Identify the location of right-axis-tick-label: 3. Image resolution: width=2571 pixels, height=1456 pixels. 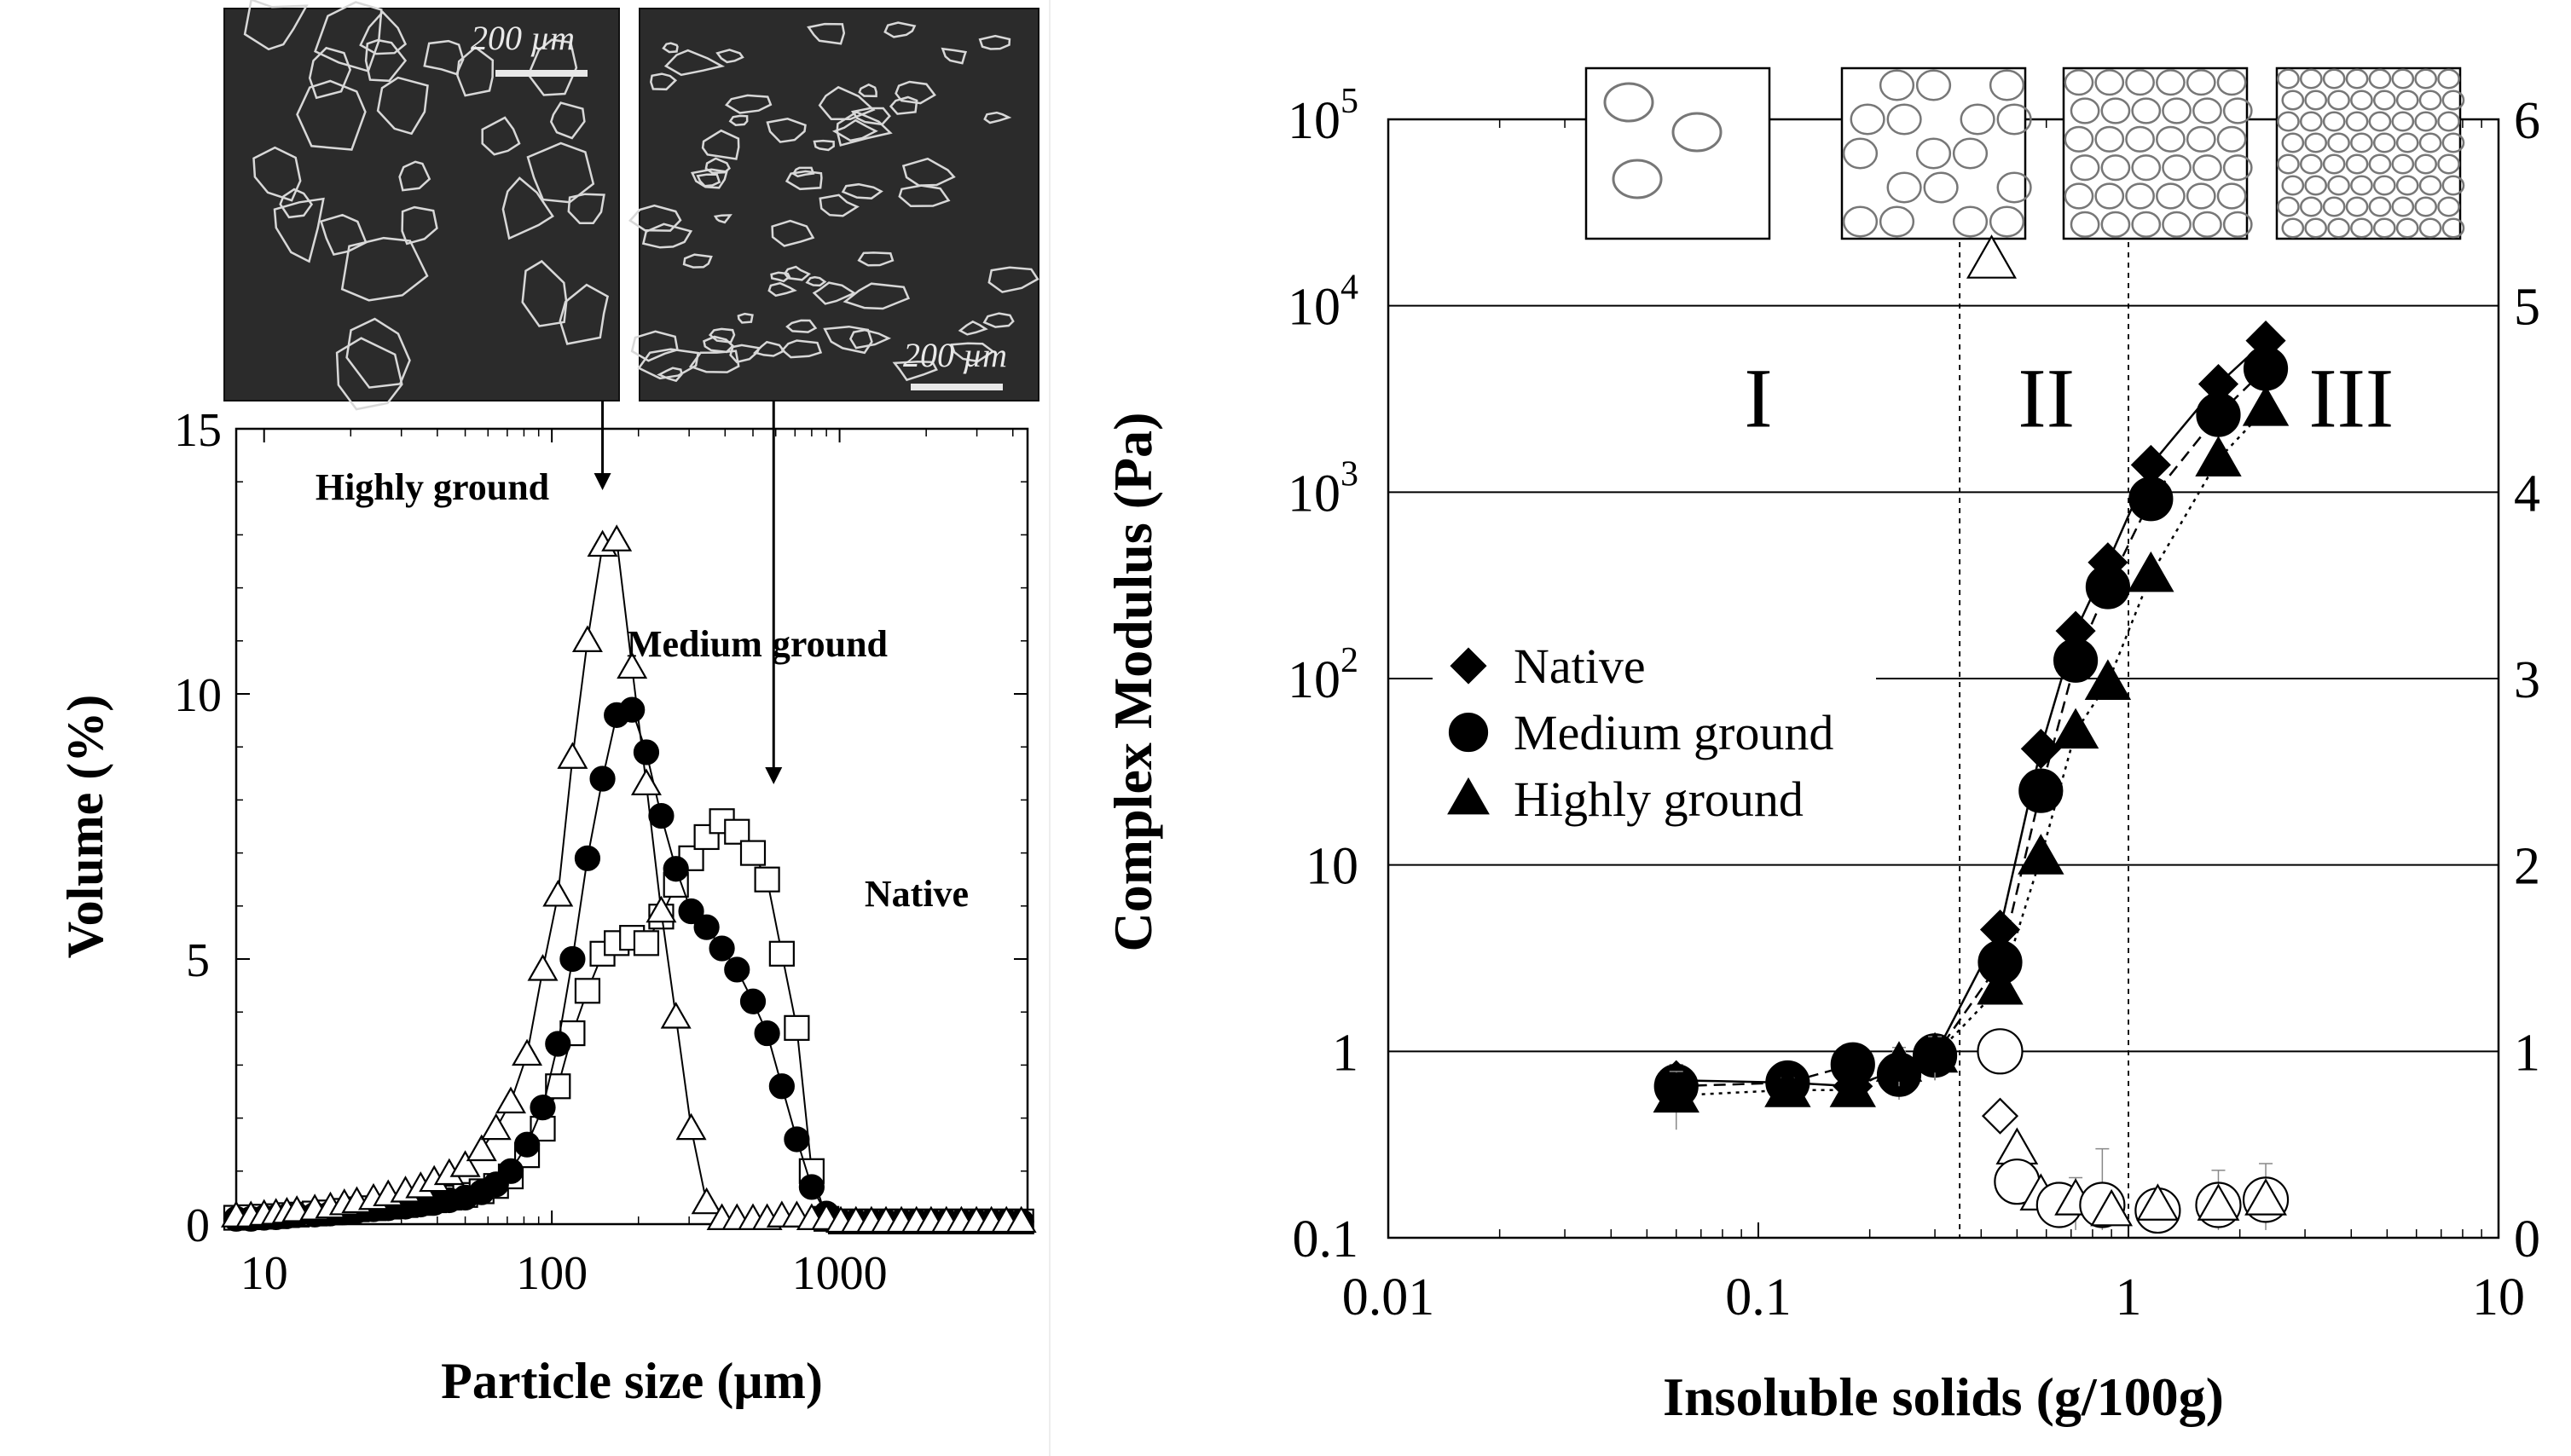
(2527, 680).